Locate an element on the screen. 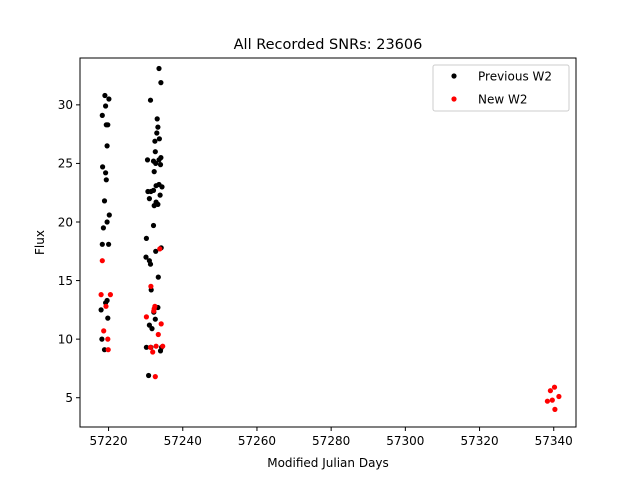 Image resolution: width=640 pixels, height=480 pixels. x-tick-label: 57340 is located at coordinates (554, 441).